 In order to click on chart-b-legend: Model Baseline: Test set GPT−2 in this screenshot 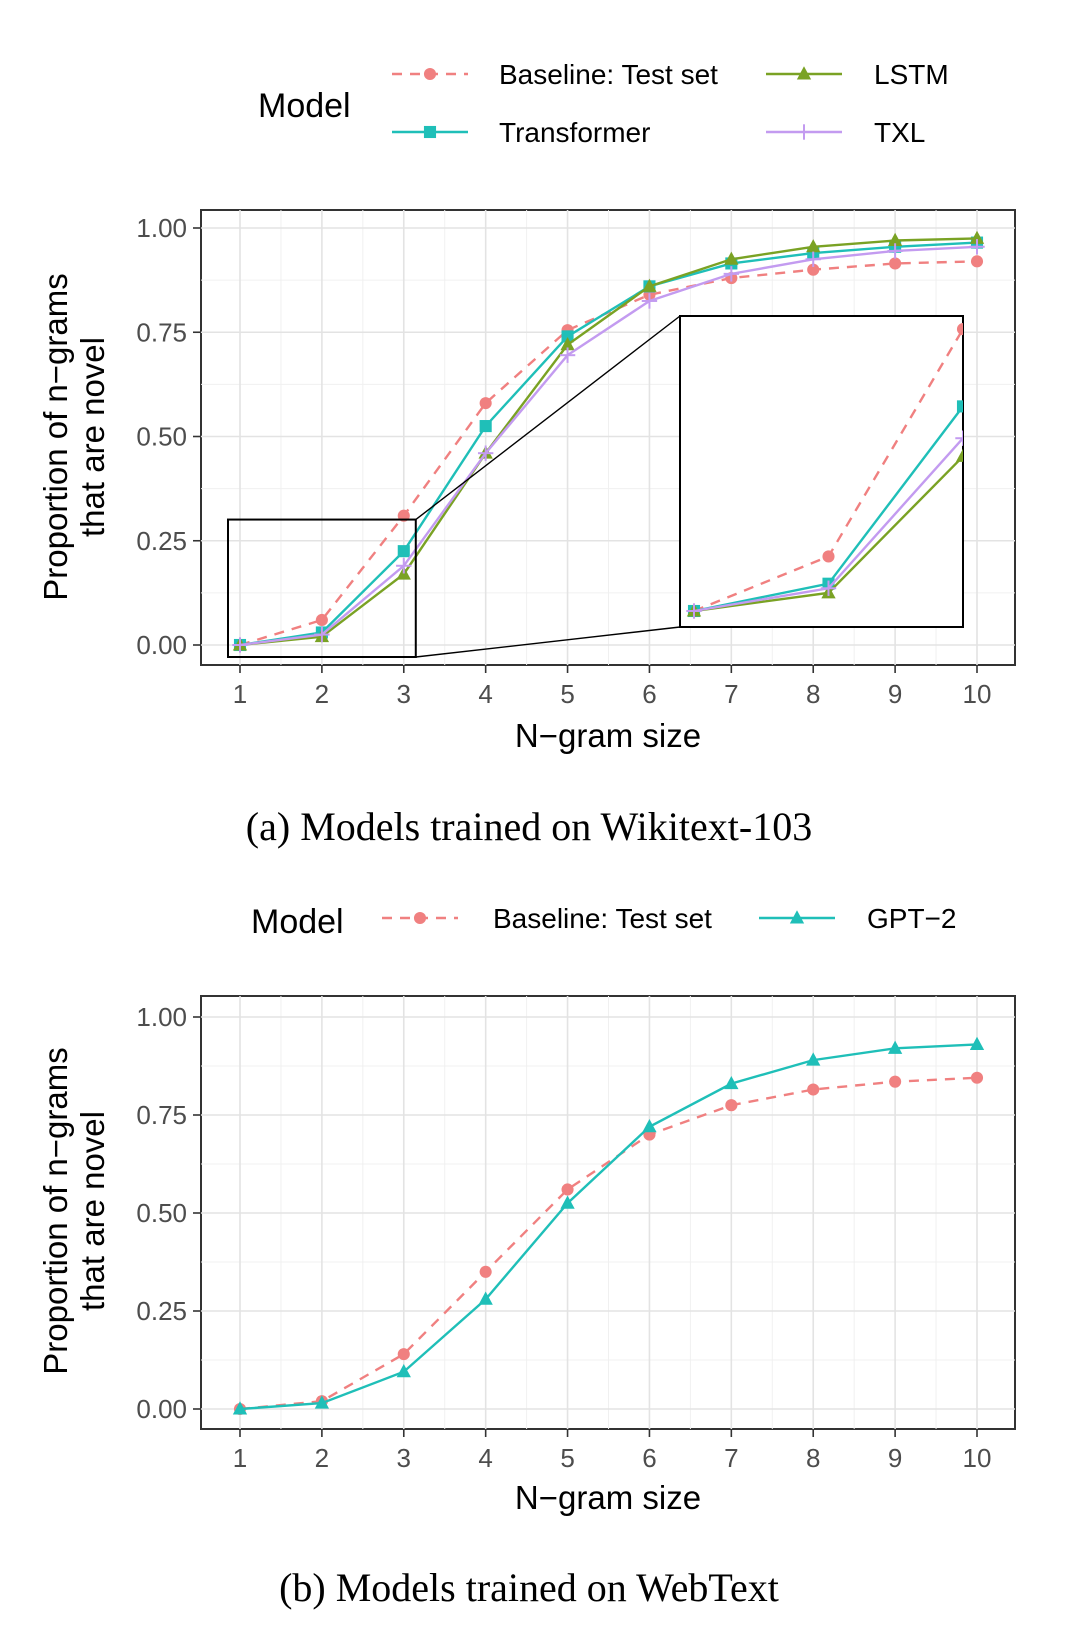, I will do `click(603, 922)`.